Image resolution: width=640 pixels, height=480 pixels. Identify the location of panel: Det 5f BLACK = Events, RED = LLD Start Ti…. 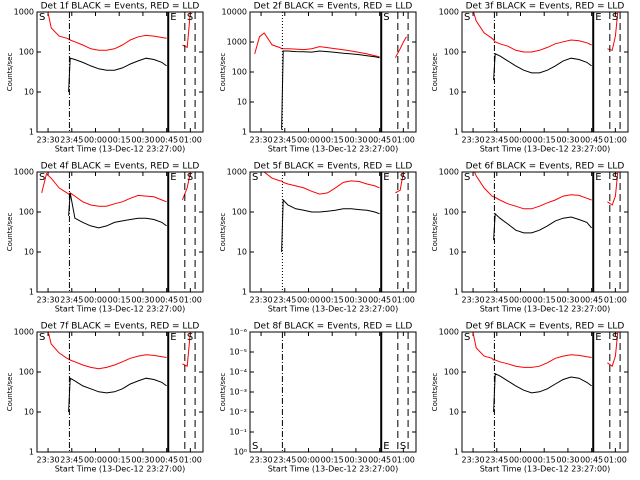
(318, 238).